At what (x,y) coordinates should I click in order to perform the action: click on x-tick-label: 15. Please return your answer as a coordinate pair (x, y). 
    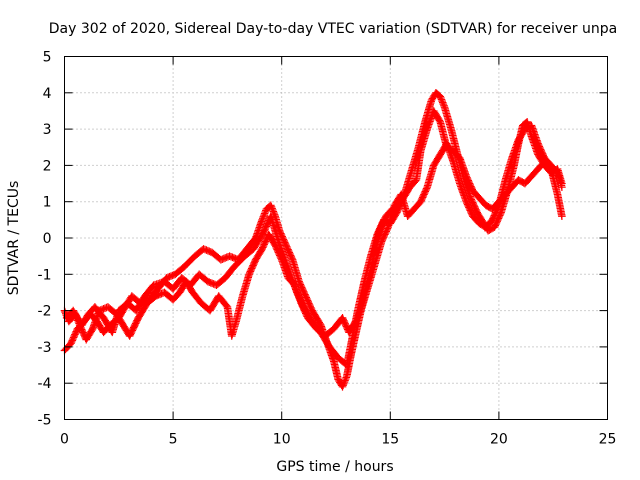
    Looking at the image, I should click on (390, 440).